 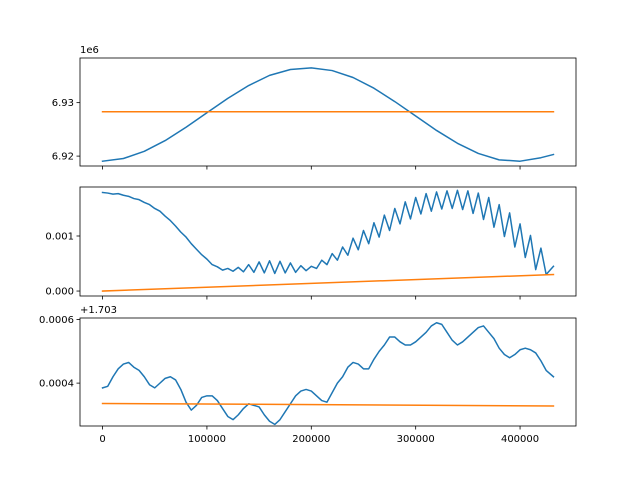 I want to click on y-tick-label: 0.0004, so click(x=56, y=384).